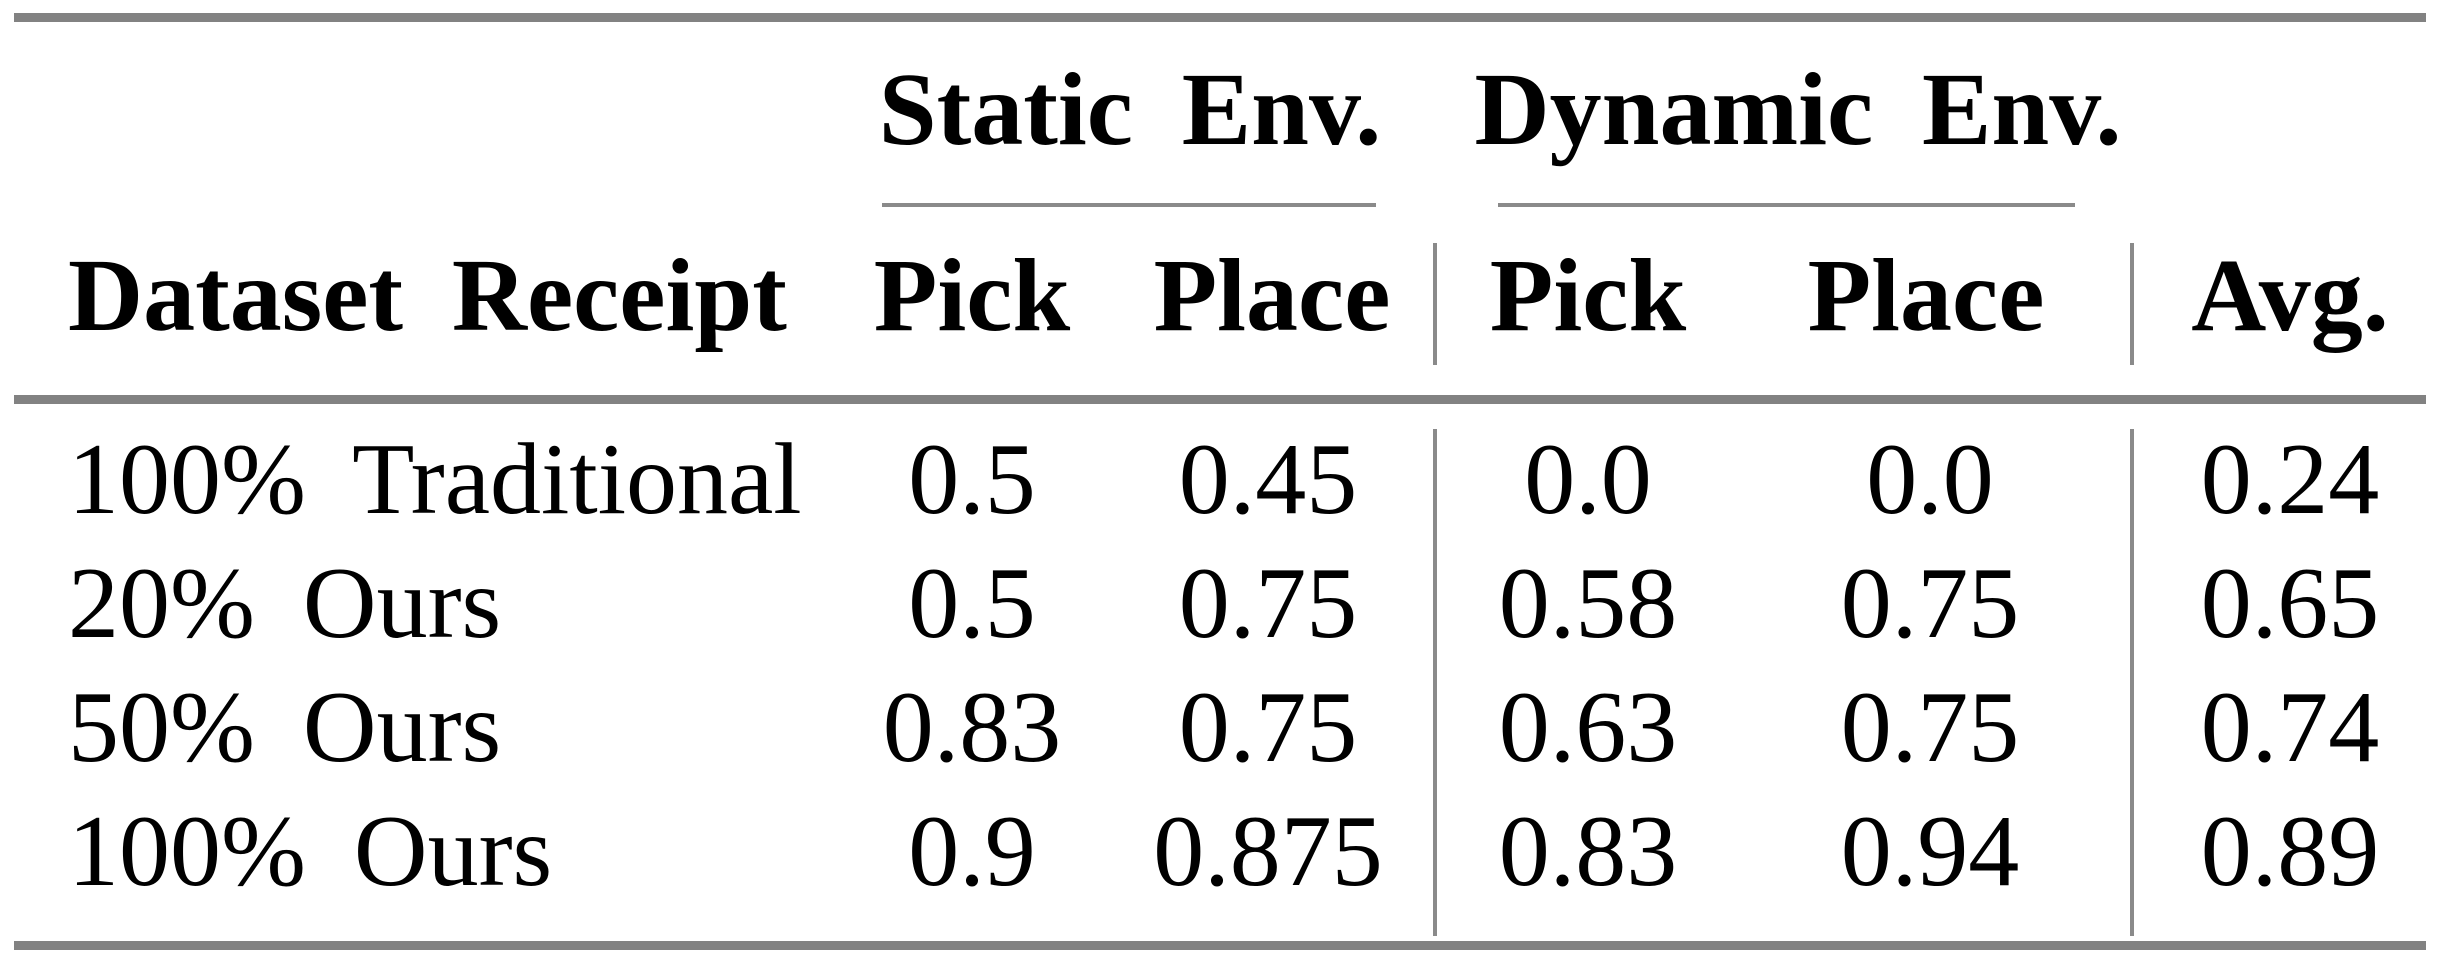 The height and width of the screenshot is (966, 2440). I want to click on group-header-dynamic-env: Dynamic Env., so click(1798, 109).